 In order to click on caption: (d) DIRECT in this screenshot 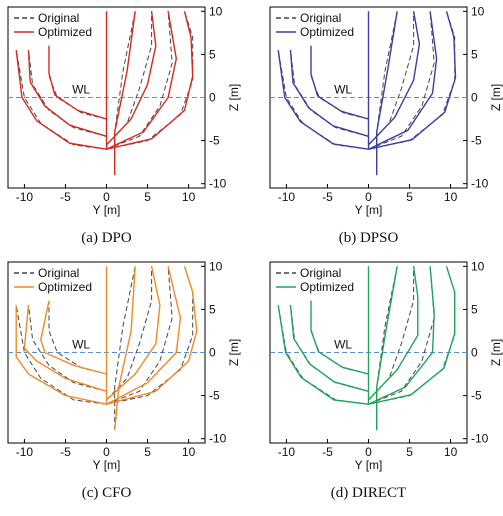, I will do `click(368, 493)`.